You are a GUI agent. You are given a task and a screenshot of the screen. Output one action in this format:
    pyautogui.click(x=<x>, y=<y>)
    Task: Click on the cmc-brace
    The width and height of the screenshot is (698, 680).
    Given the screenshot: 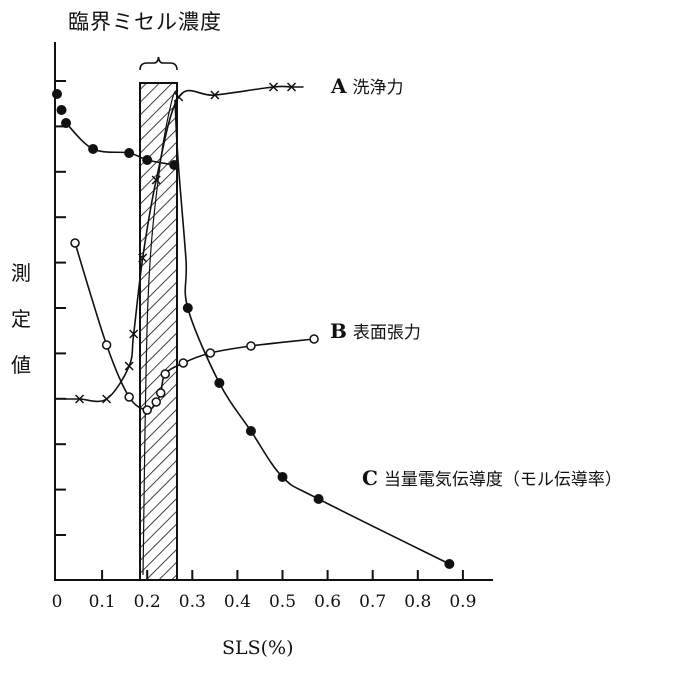 What is the action you would take?
    pyautogui.click(x=158, y=63)
    